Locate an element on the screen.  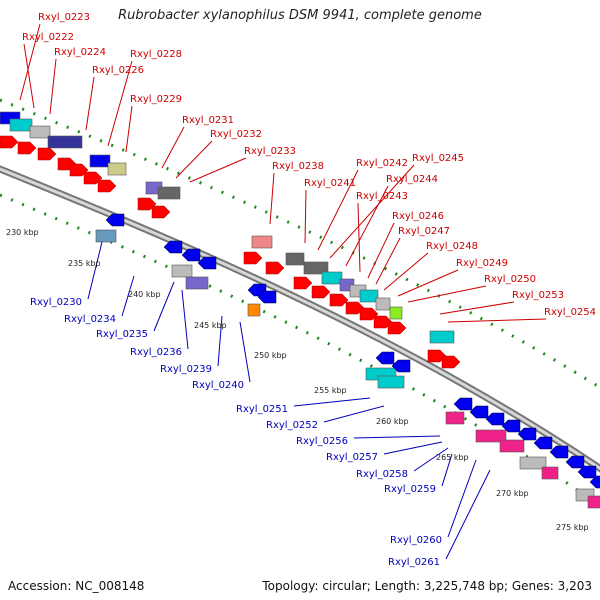
gene-label-forward: Rxyl_0247 is located at coordinates (424, 231).